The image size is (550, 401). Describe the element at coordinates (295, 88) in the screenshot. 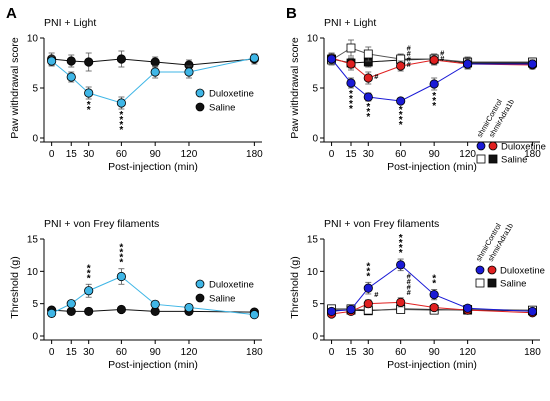

I see `y-axis-label: Paw withdrawal score` at that location.